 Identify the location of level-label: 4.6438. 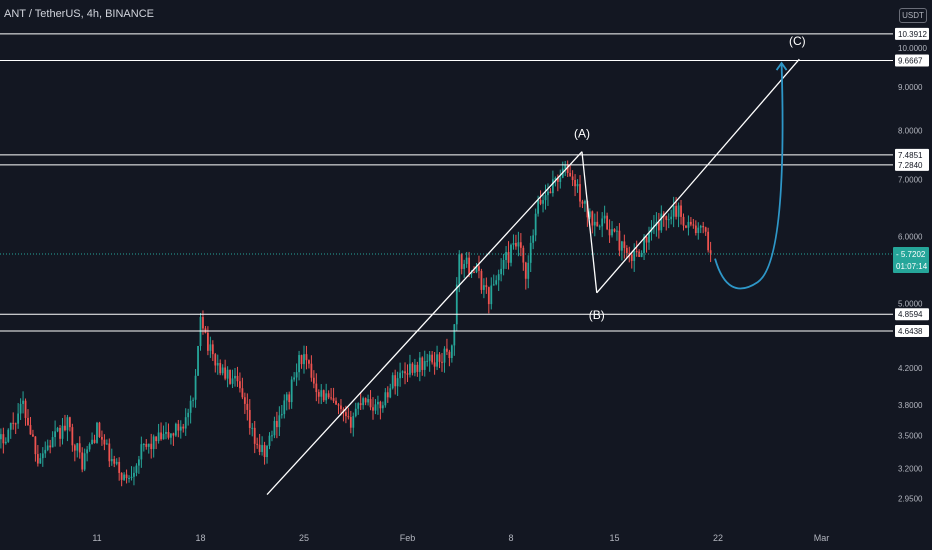
(910, 331).